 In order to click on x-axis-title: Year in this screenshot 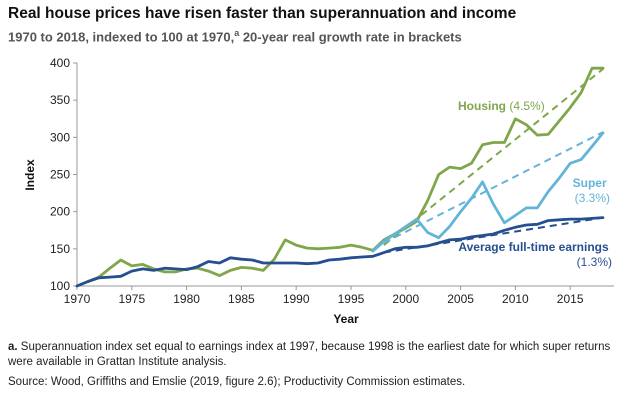, I will do `click(346, 319)`.